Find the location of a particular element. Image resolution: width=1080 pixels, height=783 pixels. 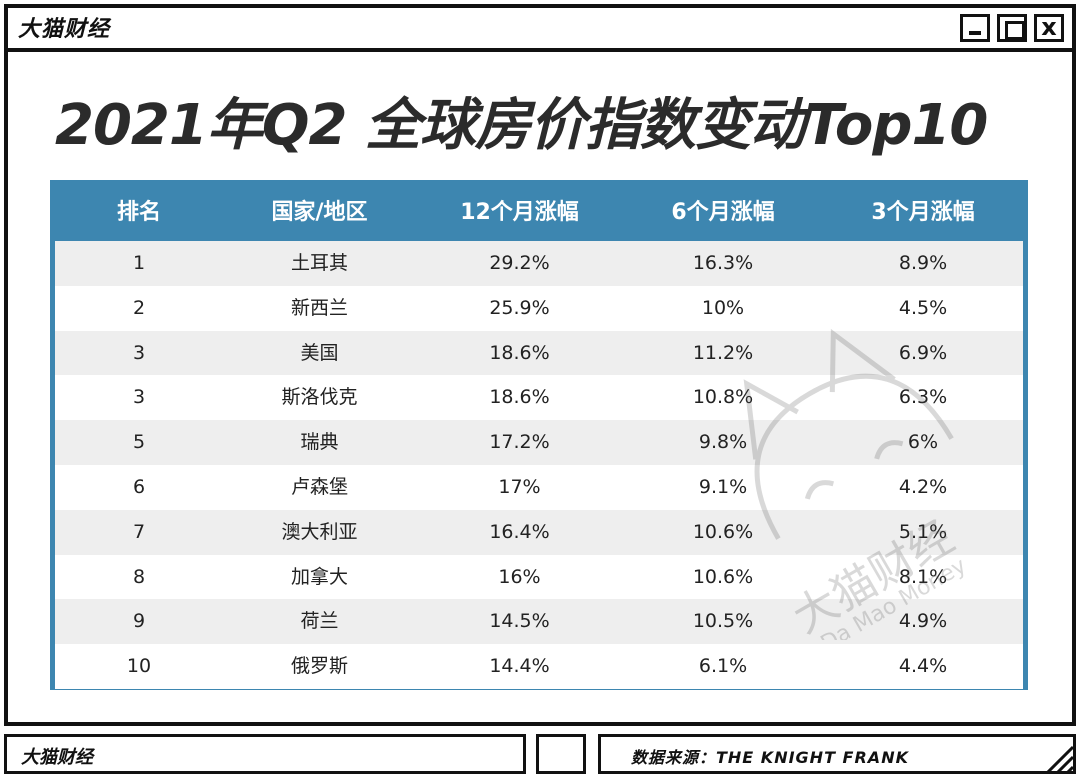

cell-3m: 5.1% is located at coordinates (923, 531).